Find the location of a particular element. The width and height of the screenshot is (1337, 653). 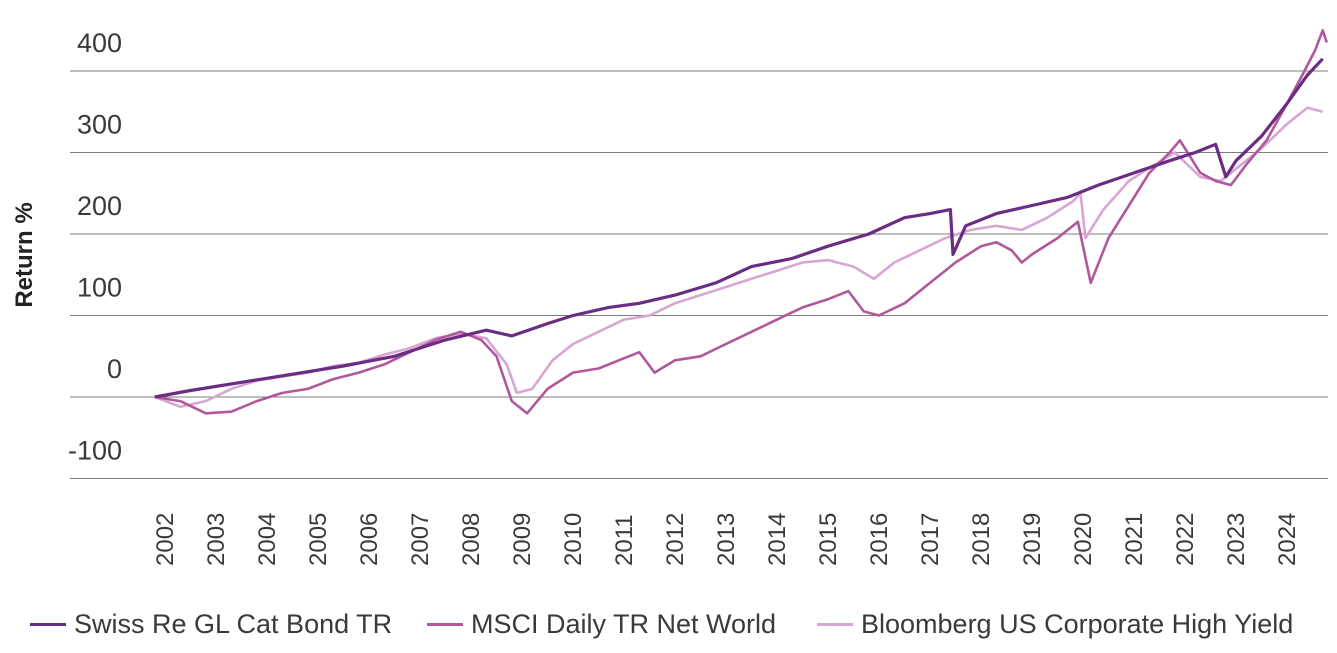

legend-item-msci-world: MSCI Daily TR Net World is located at coordinates (601, 624).